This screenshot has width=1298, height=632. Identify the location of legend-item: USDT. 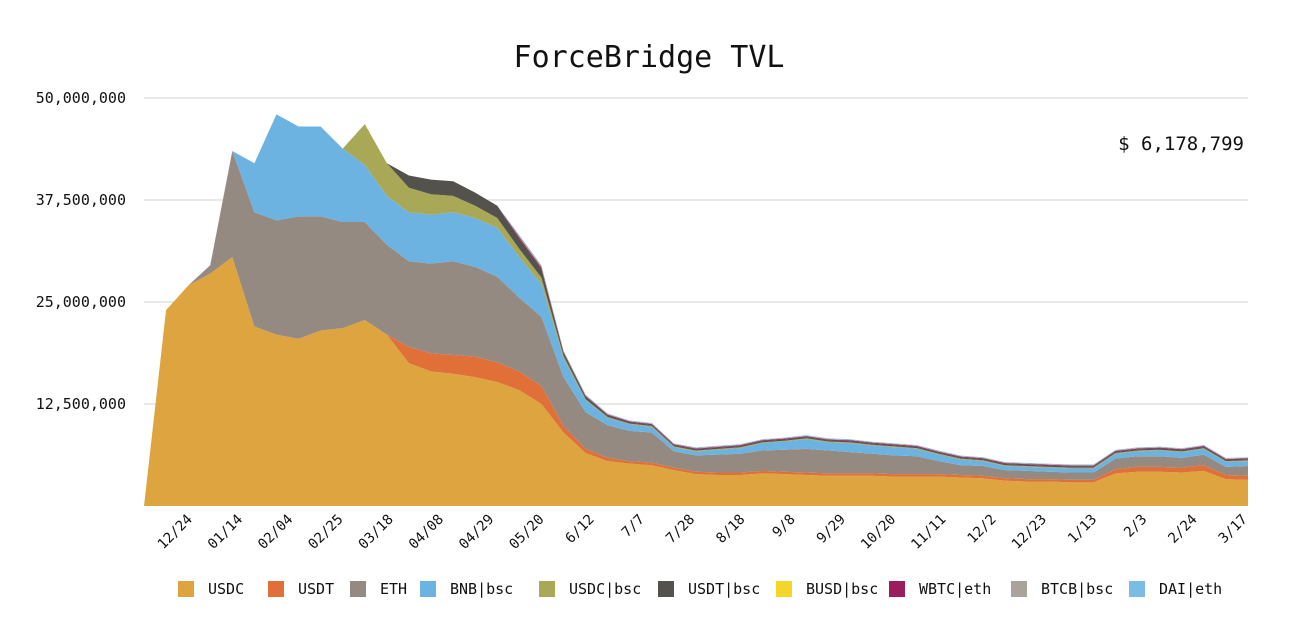
(301, 589).